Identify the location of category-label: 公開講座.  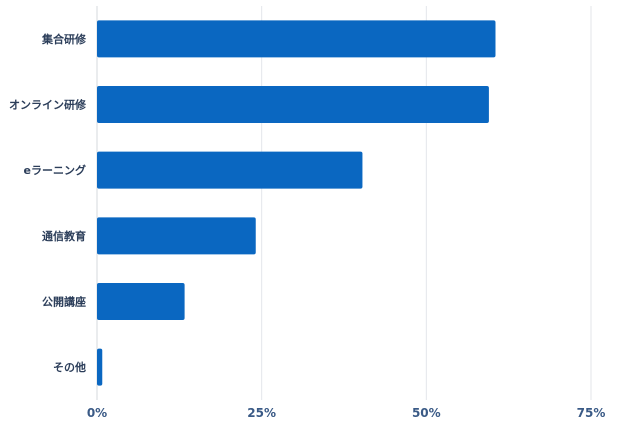
(64, 302).